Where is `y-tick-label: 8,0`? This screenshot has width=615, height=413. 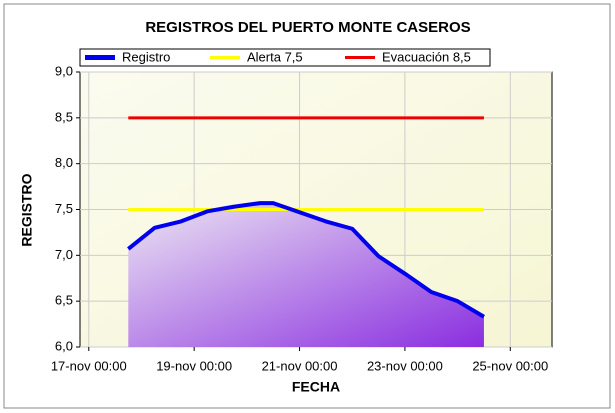 y-tick-label: 8,0 is located at coordinates (64, 162).